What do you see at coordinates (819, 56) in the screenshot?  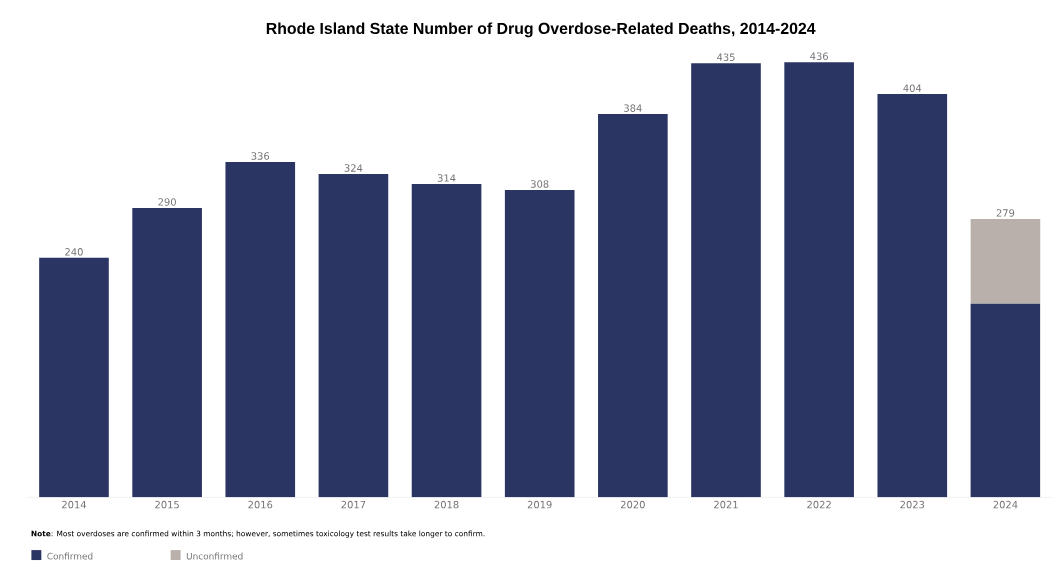 I see `data-label: 436` at bounding box center [819, 56].